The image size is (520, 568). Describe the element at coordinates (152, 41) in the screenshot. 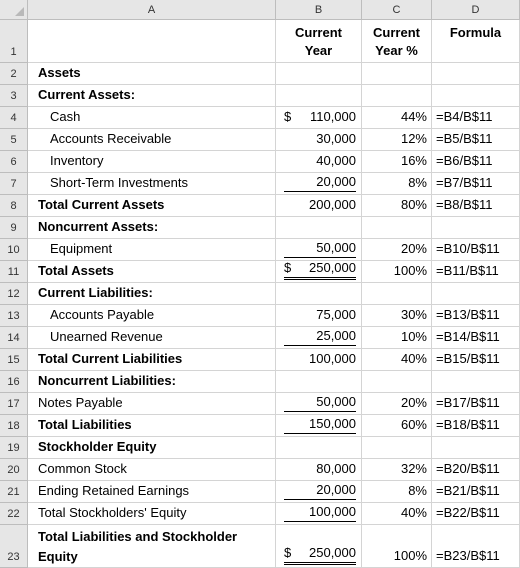

I see `cell-a` at that location.